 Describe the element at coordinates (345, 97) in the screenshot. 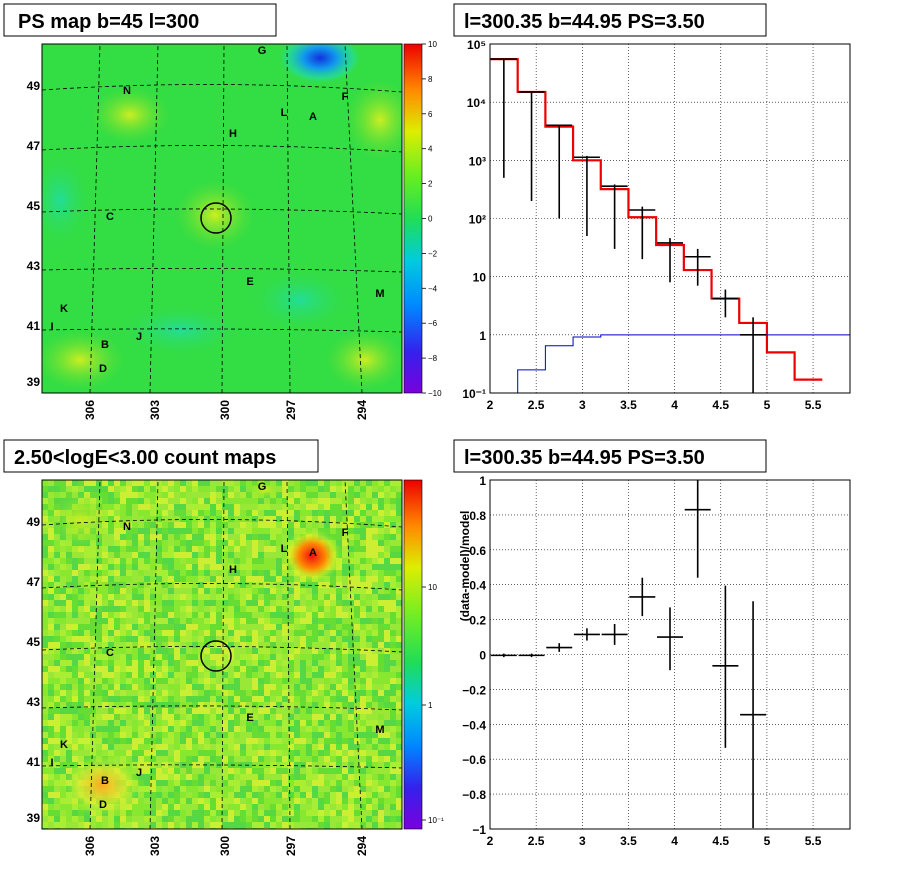

I see `ps-source-letter: F` at that location.